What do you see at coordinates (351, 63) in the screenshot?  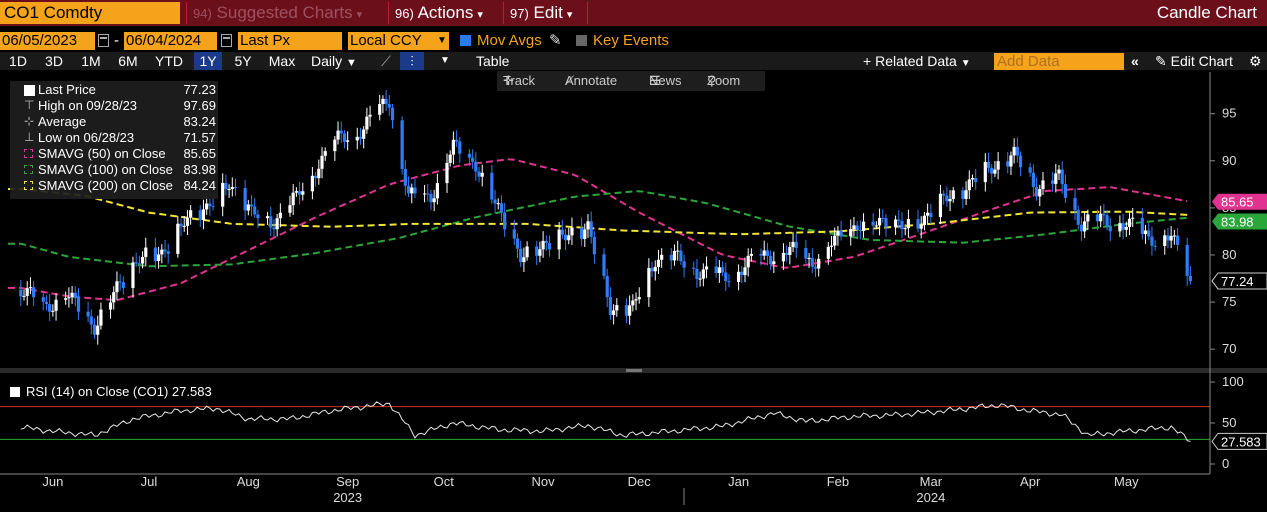 I see `caret-down-icon: ▼` at bounding box center [351, 63].